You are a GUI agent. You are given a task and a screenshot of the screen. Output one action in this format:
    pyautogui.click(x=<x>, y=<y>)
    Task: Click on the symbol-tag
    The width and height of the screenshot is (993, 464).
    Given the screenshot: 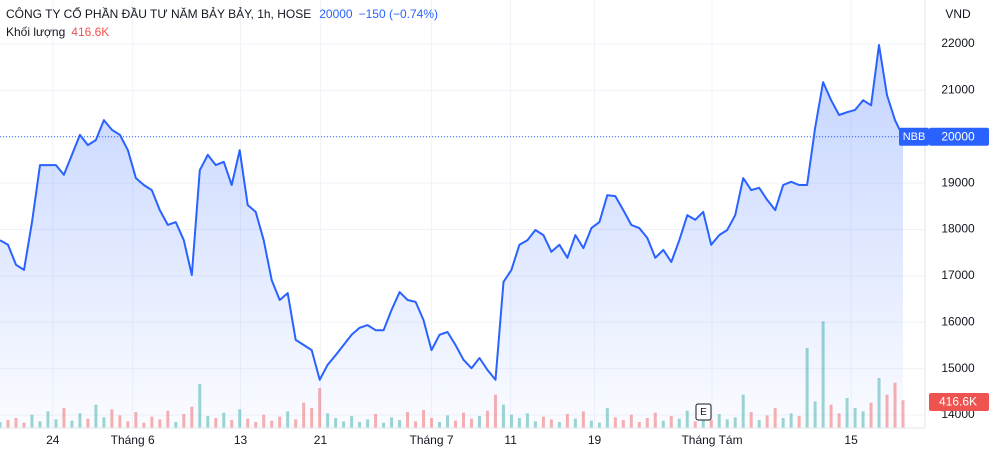 What is the action you would take?
    pyautogui.click(x=914, y=136)
    